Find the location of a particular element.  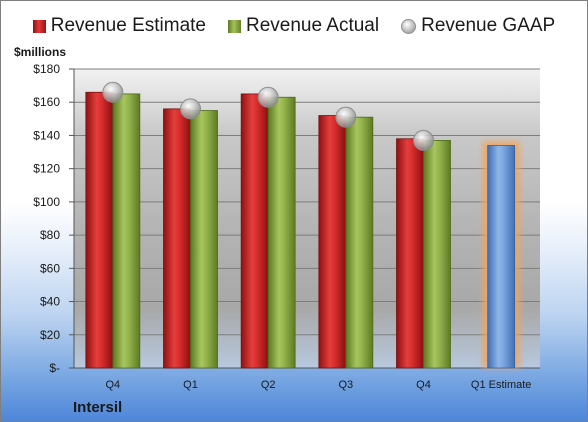

legend-item-actual: Revenue Actual is located at coordinates (303, 26).